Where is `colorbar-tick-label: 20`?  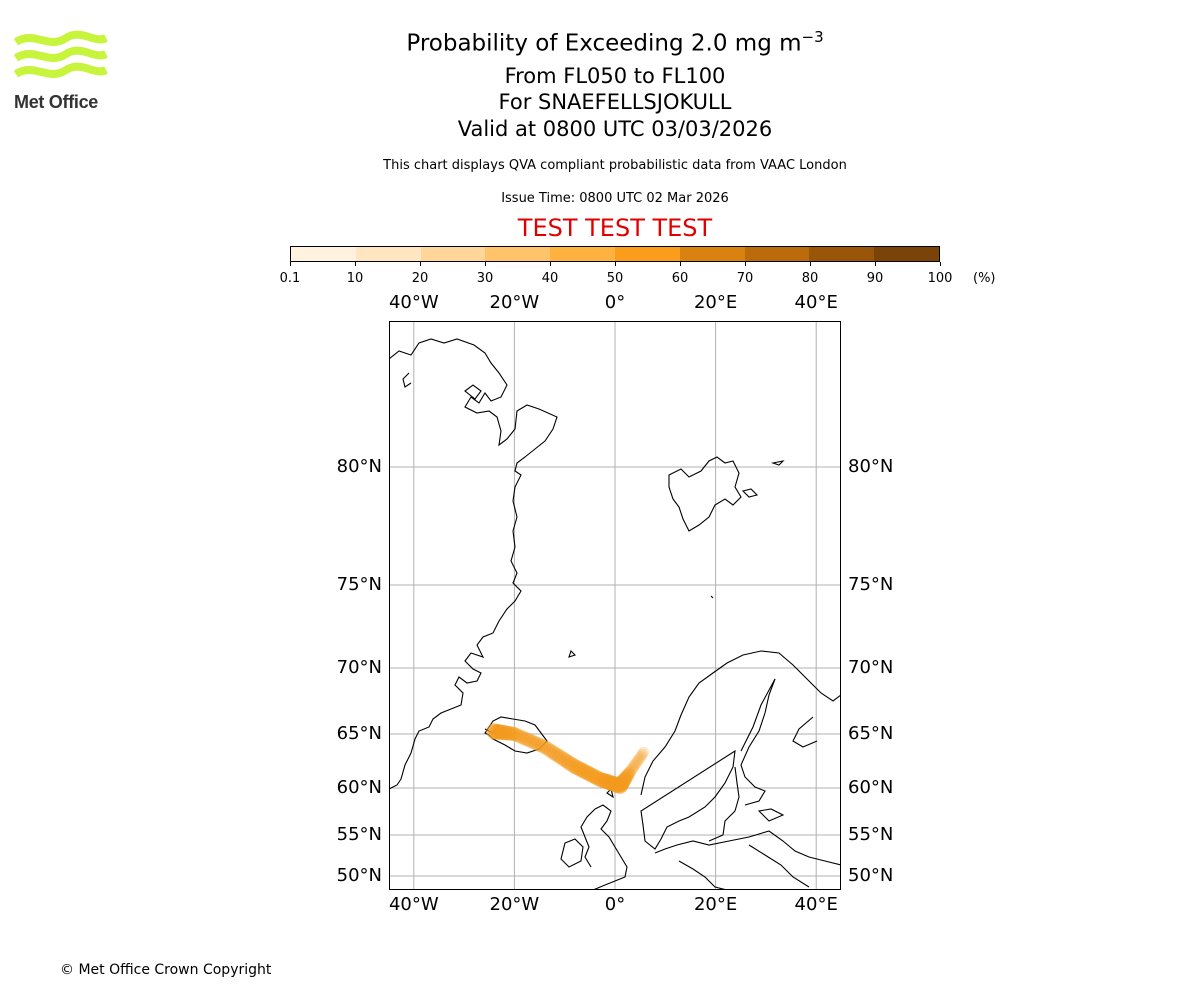 colorbar-tick-label: 20 is located at coordinates (420, 278).